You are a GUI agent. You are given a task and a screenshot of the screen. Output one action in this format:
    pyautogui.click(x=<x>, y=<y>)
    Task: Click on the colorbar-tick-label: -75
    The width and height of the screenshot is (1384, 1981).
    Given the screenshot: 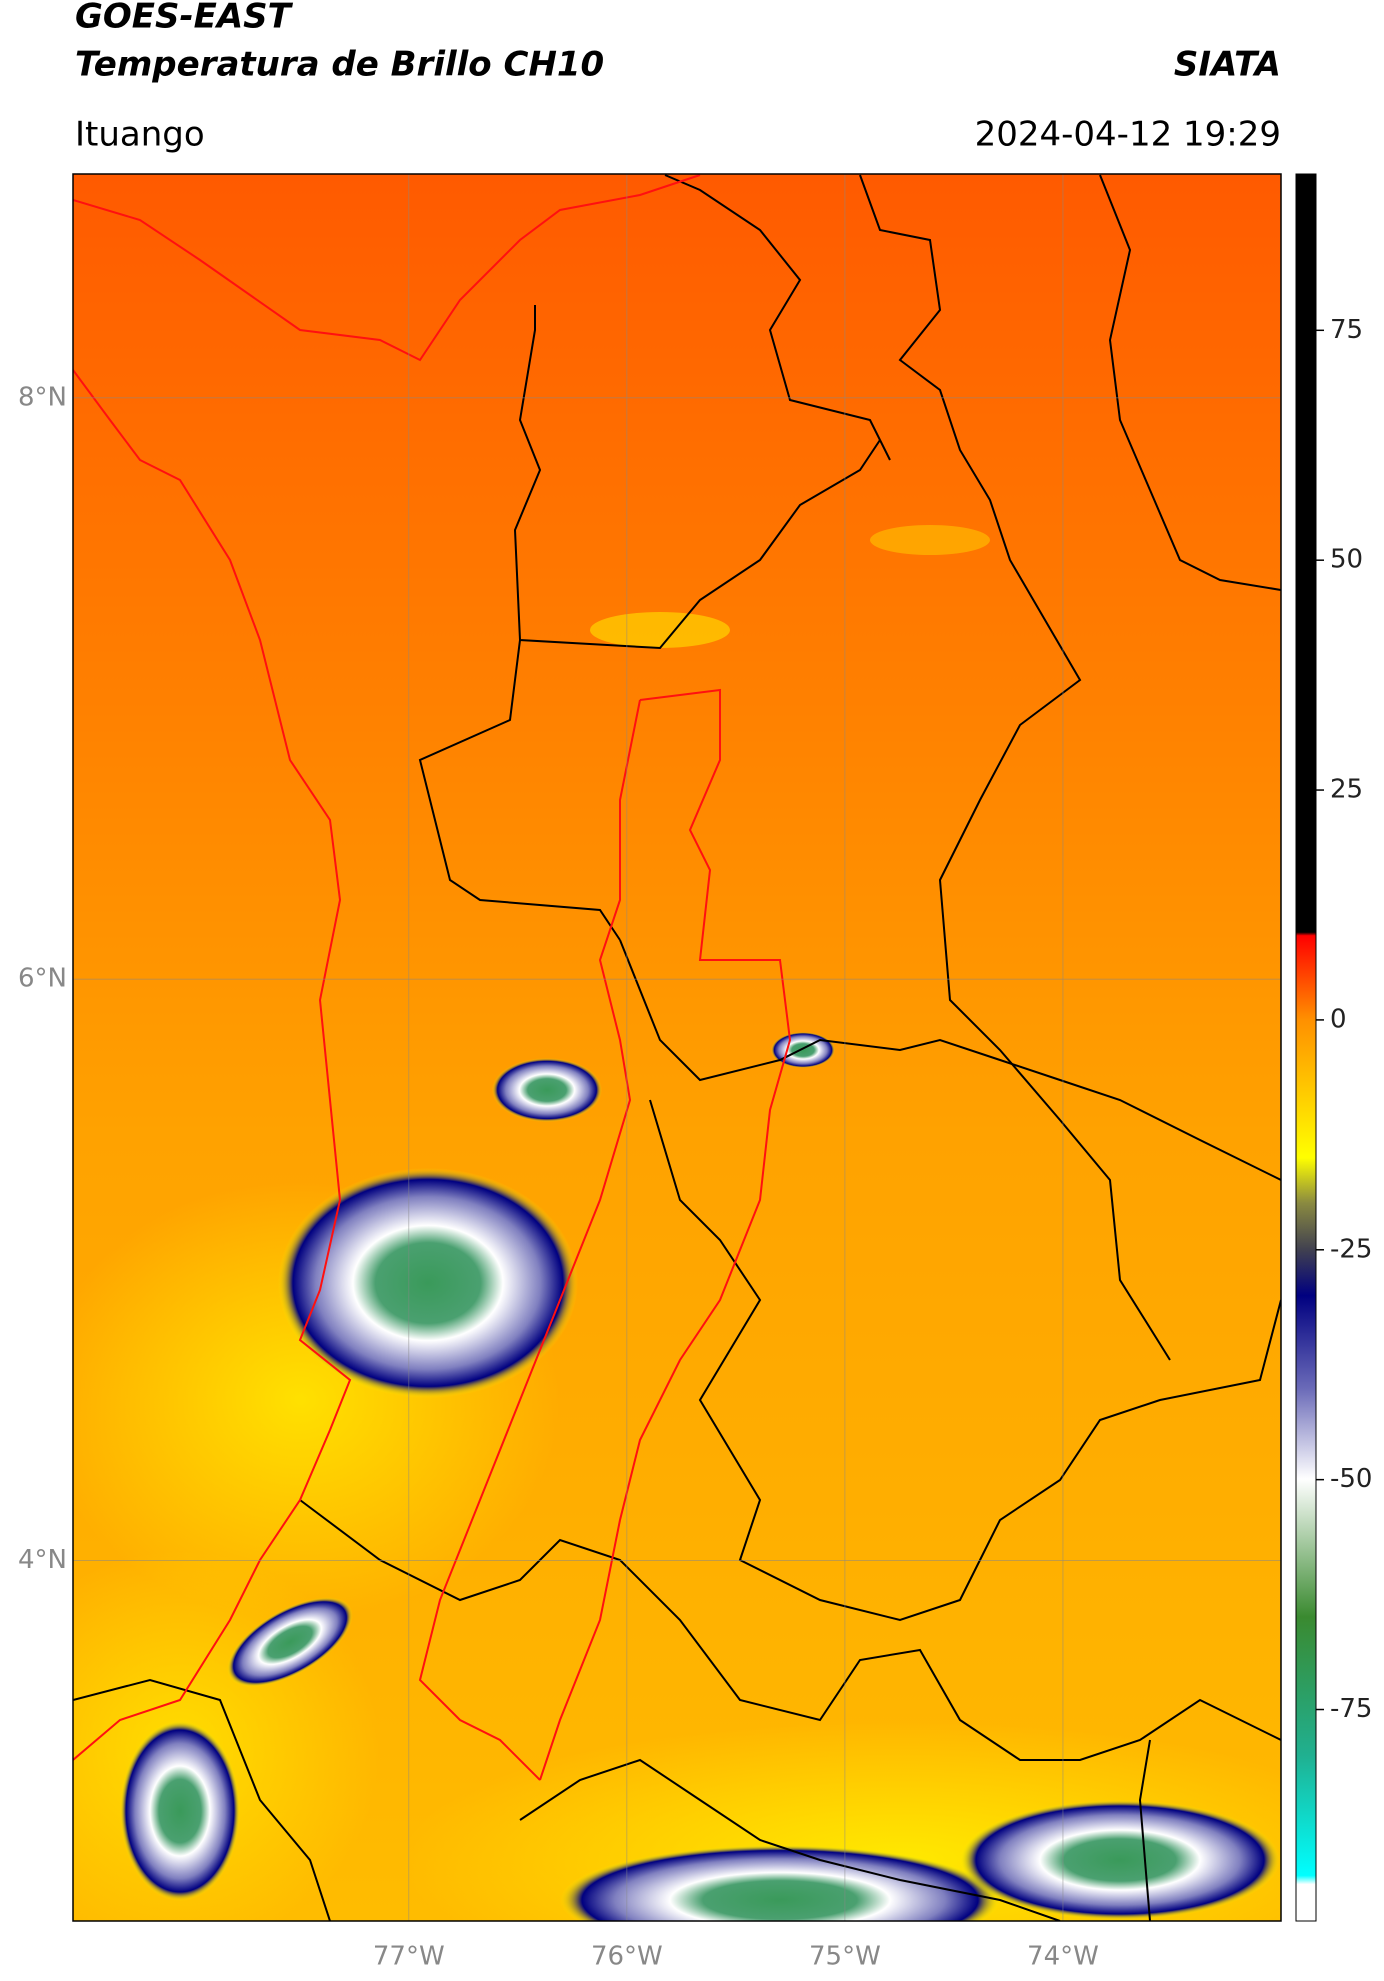 What is the action you would take?
    pyautogui.click(x=1351, y=1709)
    